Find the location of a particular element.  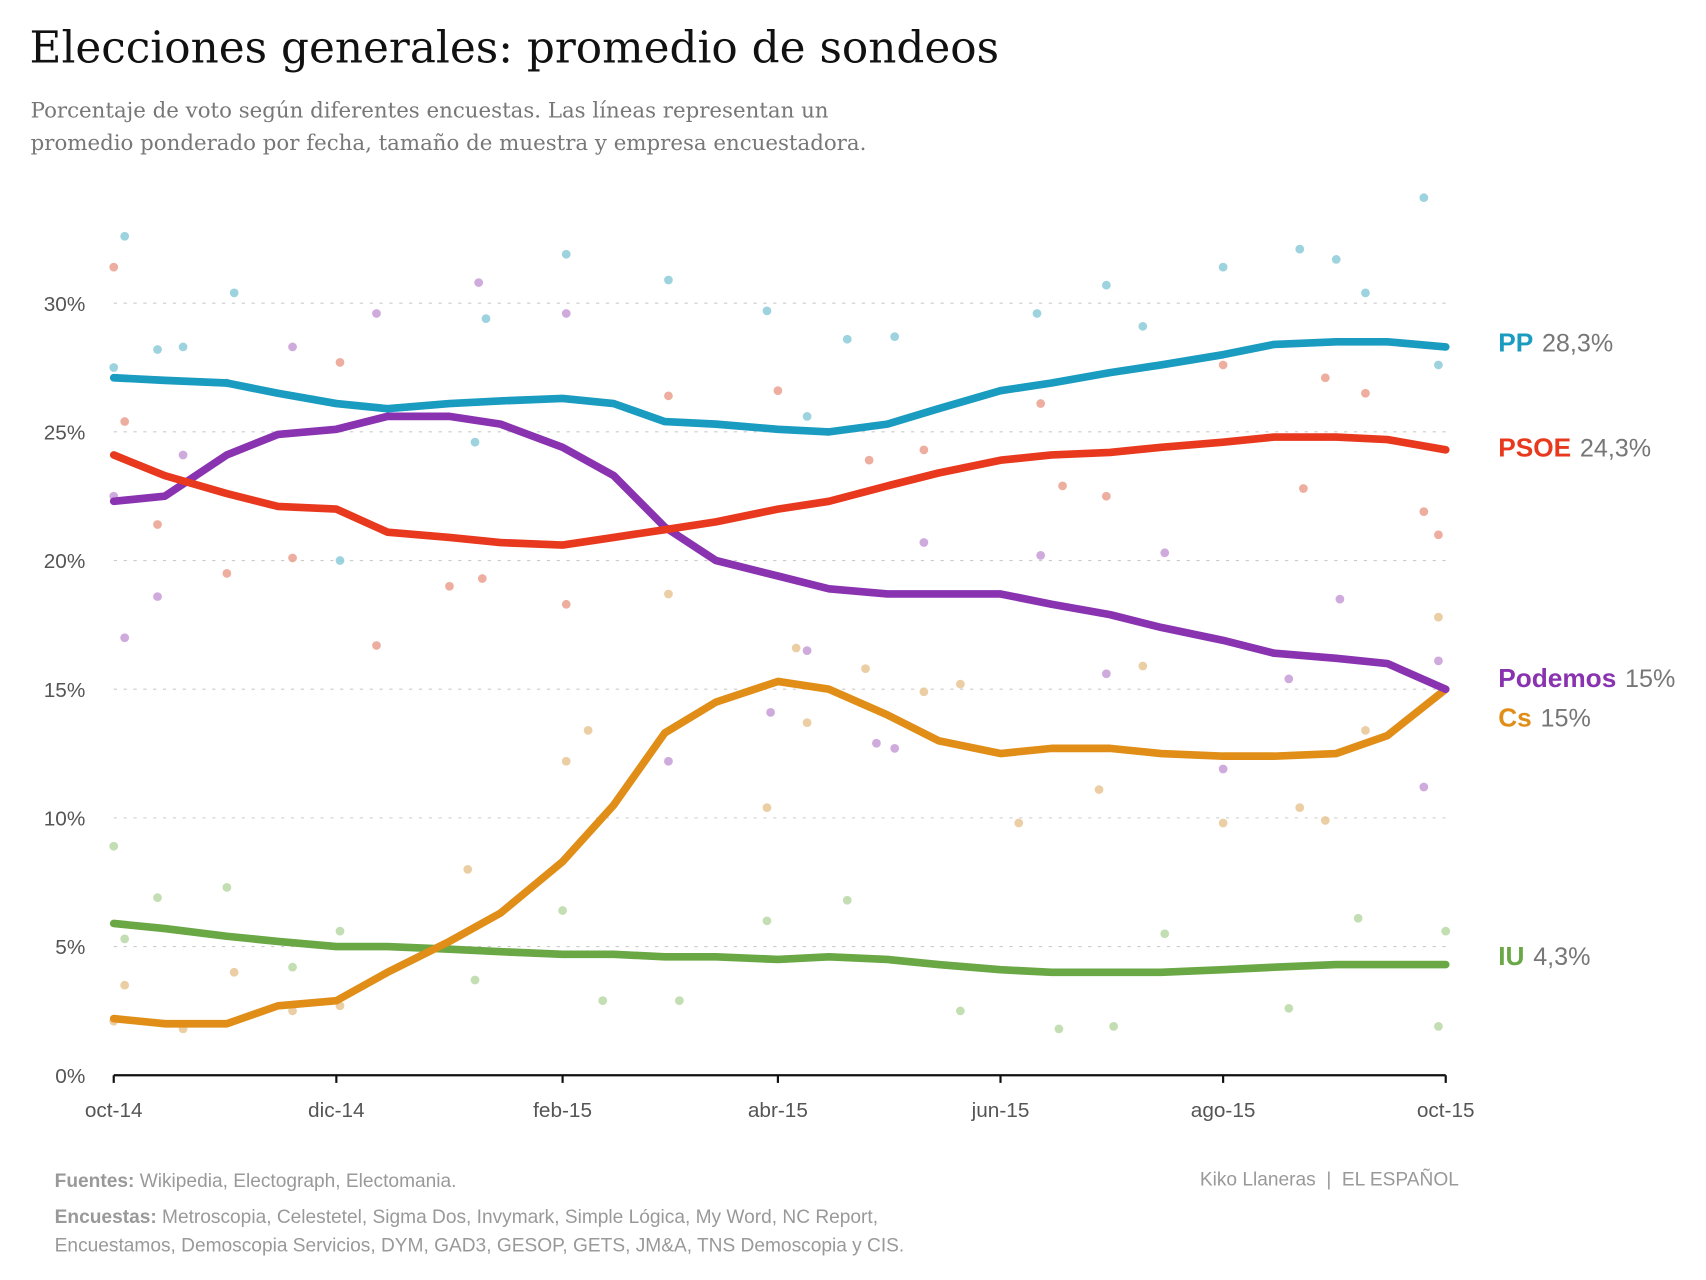

x-tick-label: jun-15 is located at coordinates (1000, 1110).